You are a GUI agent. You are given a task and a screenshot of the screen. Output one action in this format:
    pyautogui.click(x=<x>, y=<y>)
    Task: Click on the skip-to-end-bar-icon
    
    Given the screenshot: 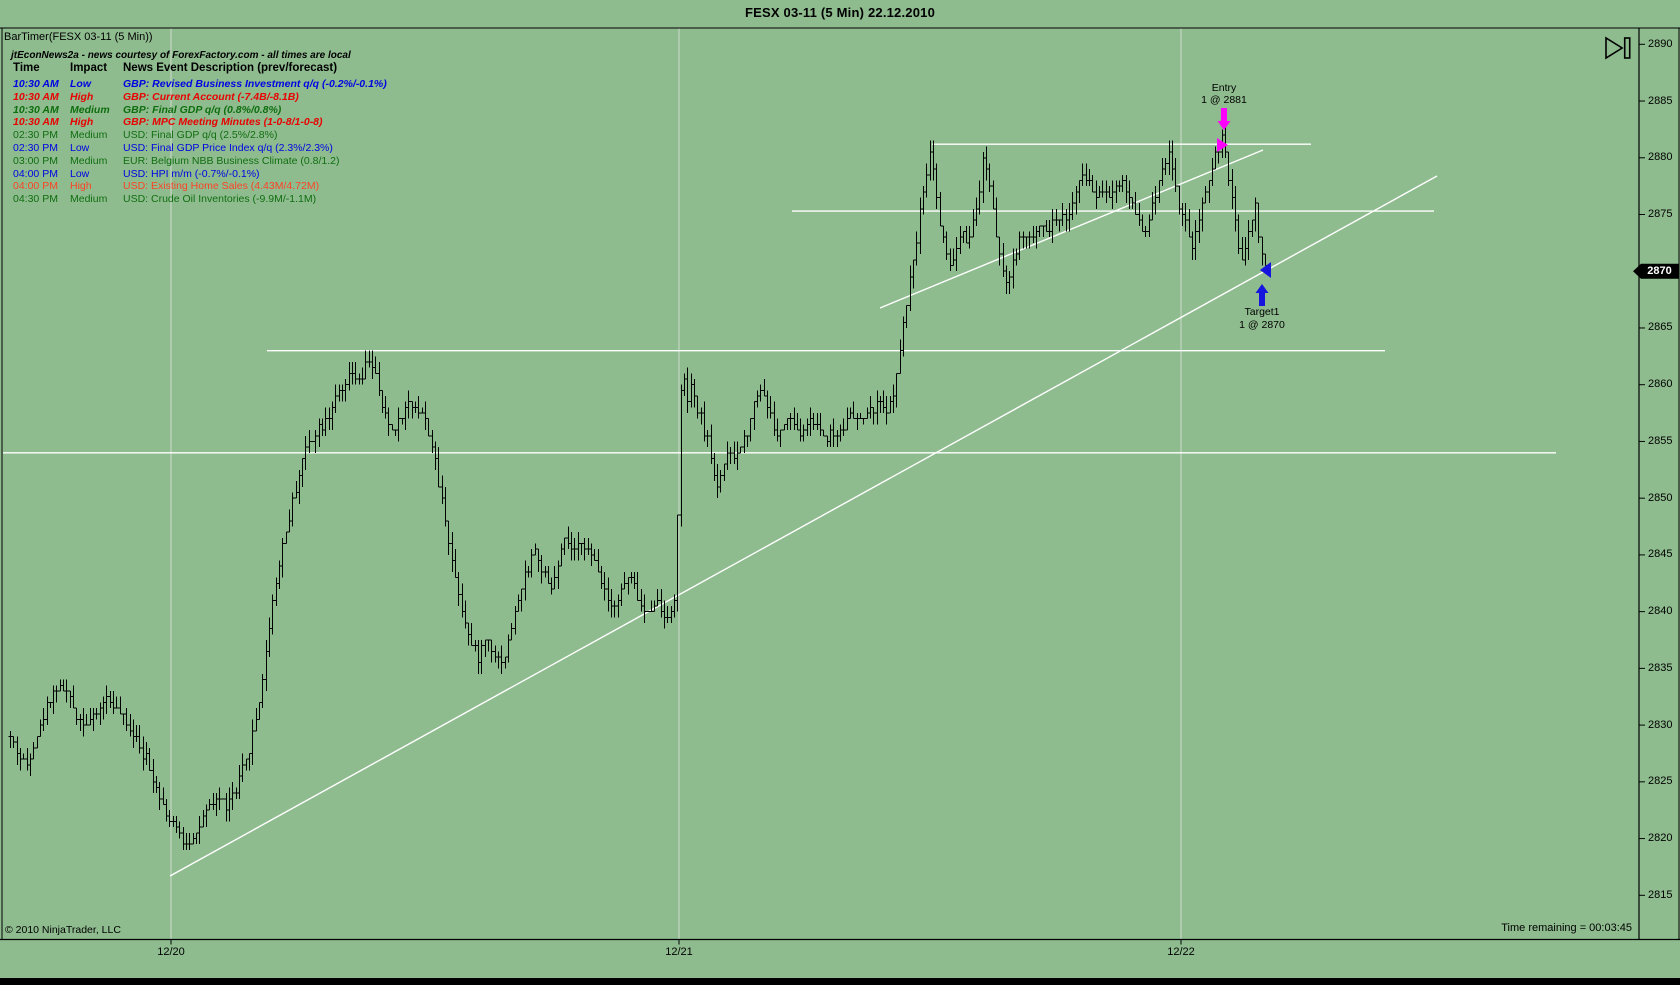 What is the action you would take?
    pyautogui.click(x=1627, y=48)
    